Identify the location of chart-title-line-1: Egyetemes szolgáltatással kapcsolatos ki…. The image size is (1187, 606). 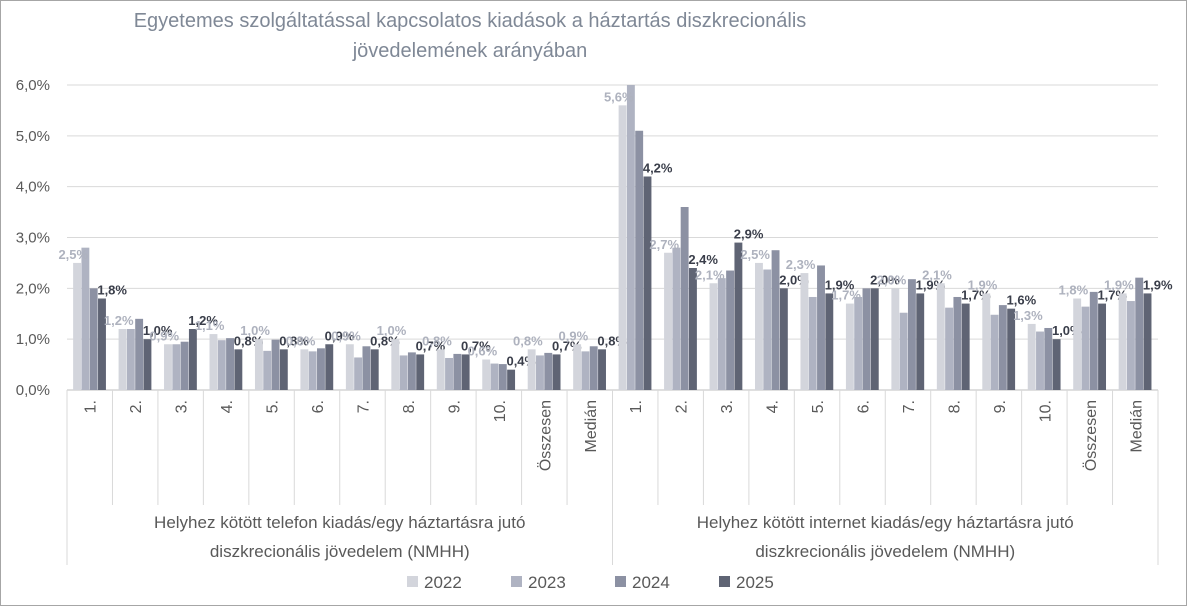
(470, 21).